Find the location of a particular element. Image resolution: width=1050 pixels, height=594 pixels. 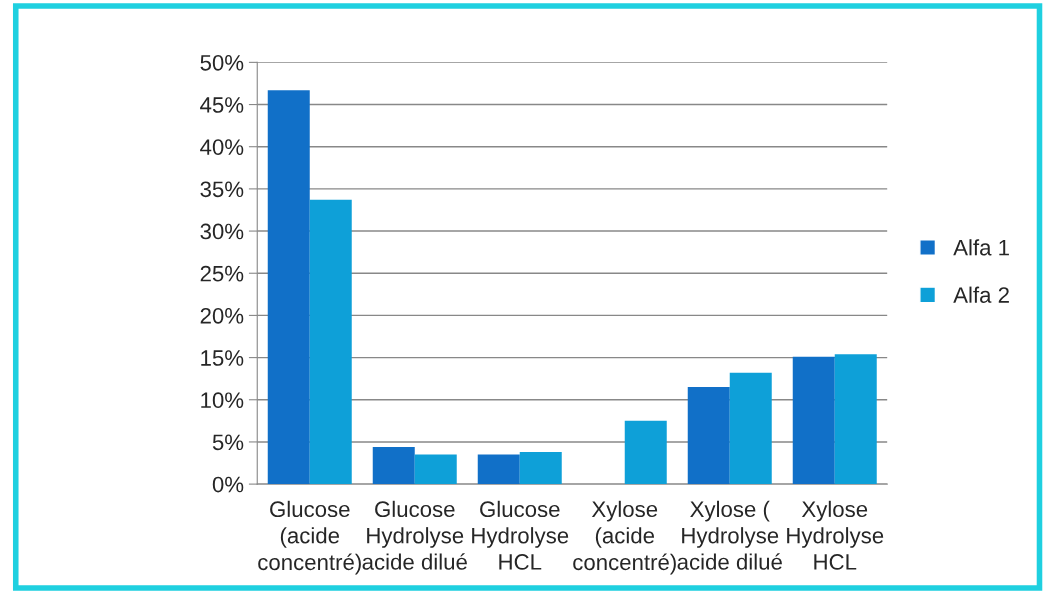

y-tick-label: 10% is located at coordinates (222, 400).